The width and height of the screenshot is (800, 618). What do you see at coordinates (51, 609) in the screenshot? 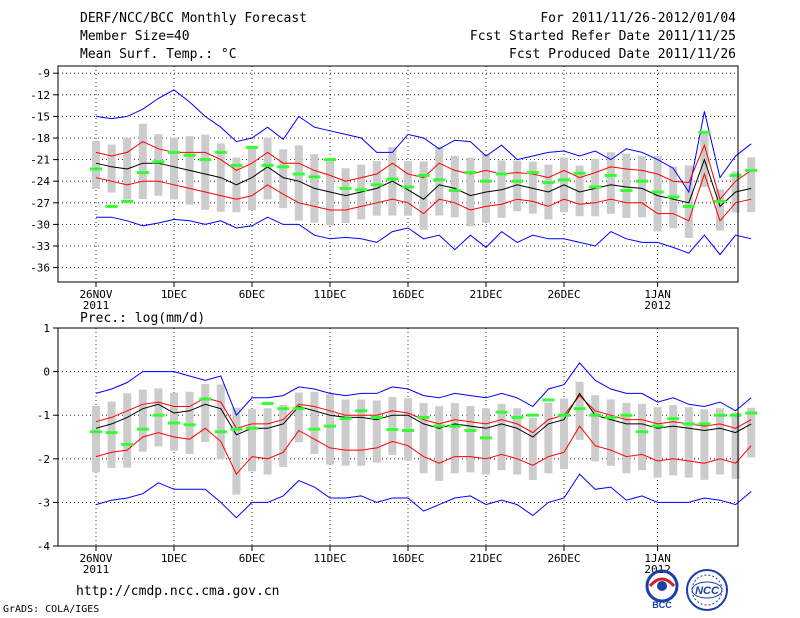
I see `grads-credit: GrADS: COLA/IGES` at bounding box center [51, 609].